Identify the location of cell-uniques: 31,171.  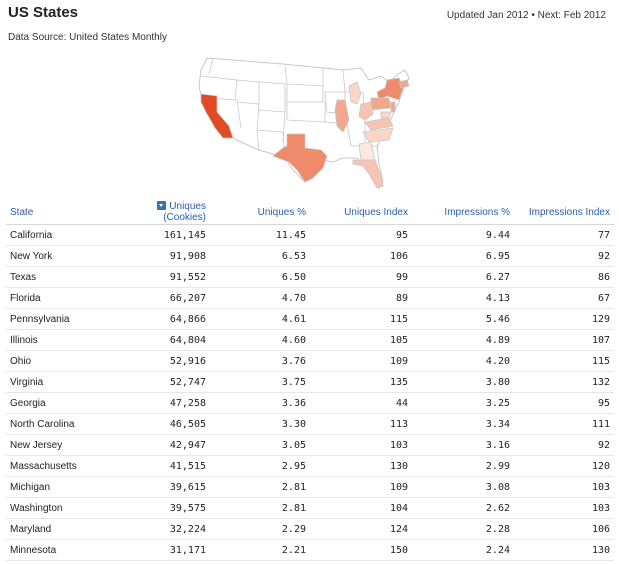
(164, 550).